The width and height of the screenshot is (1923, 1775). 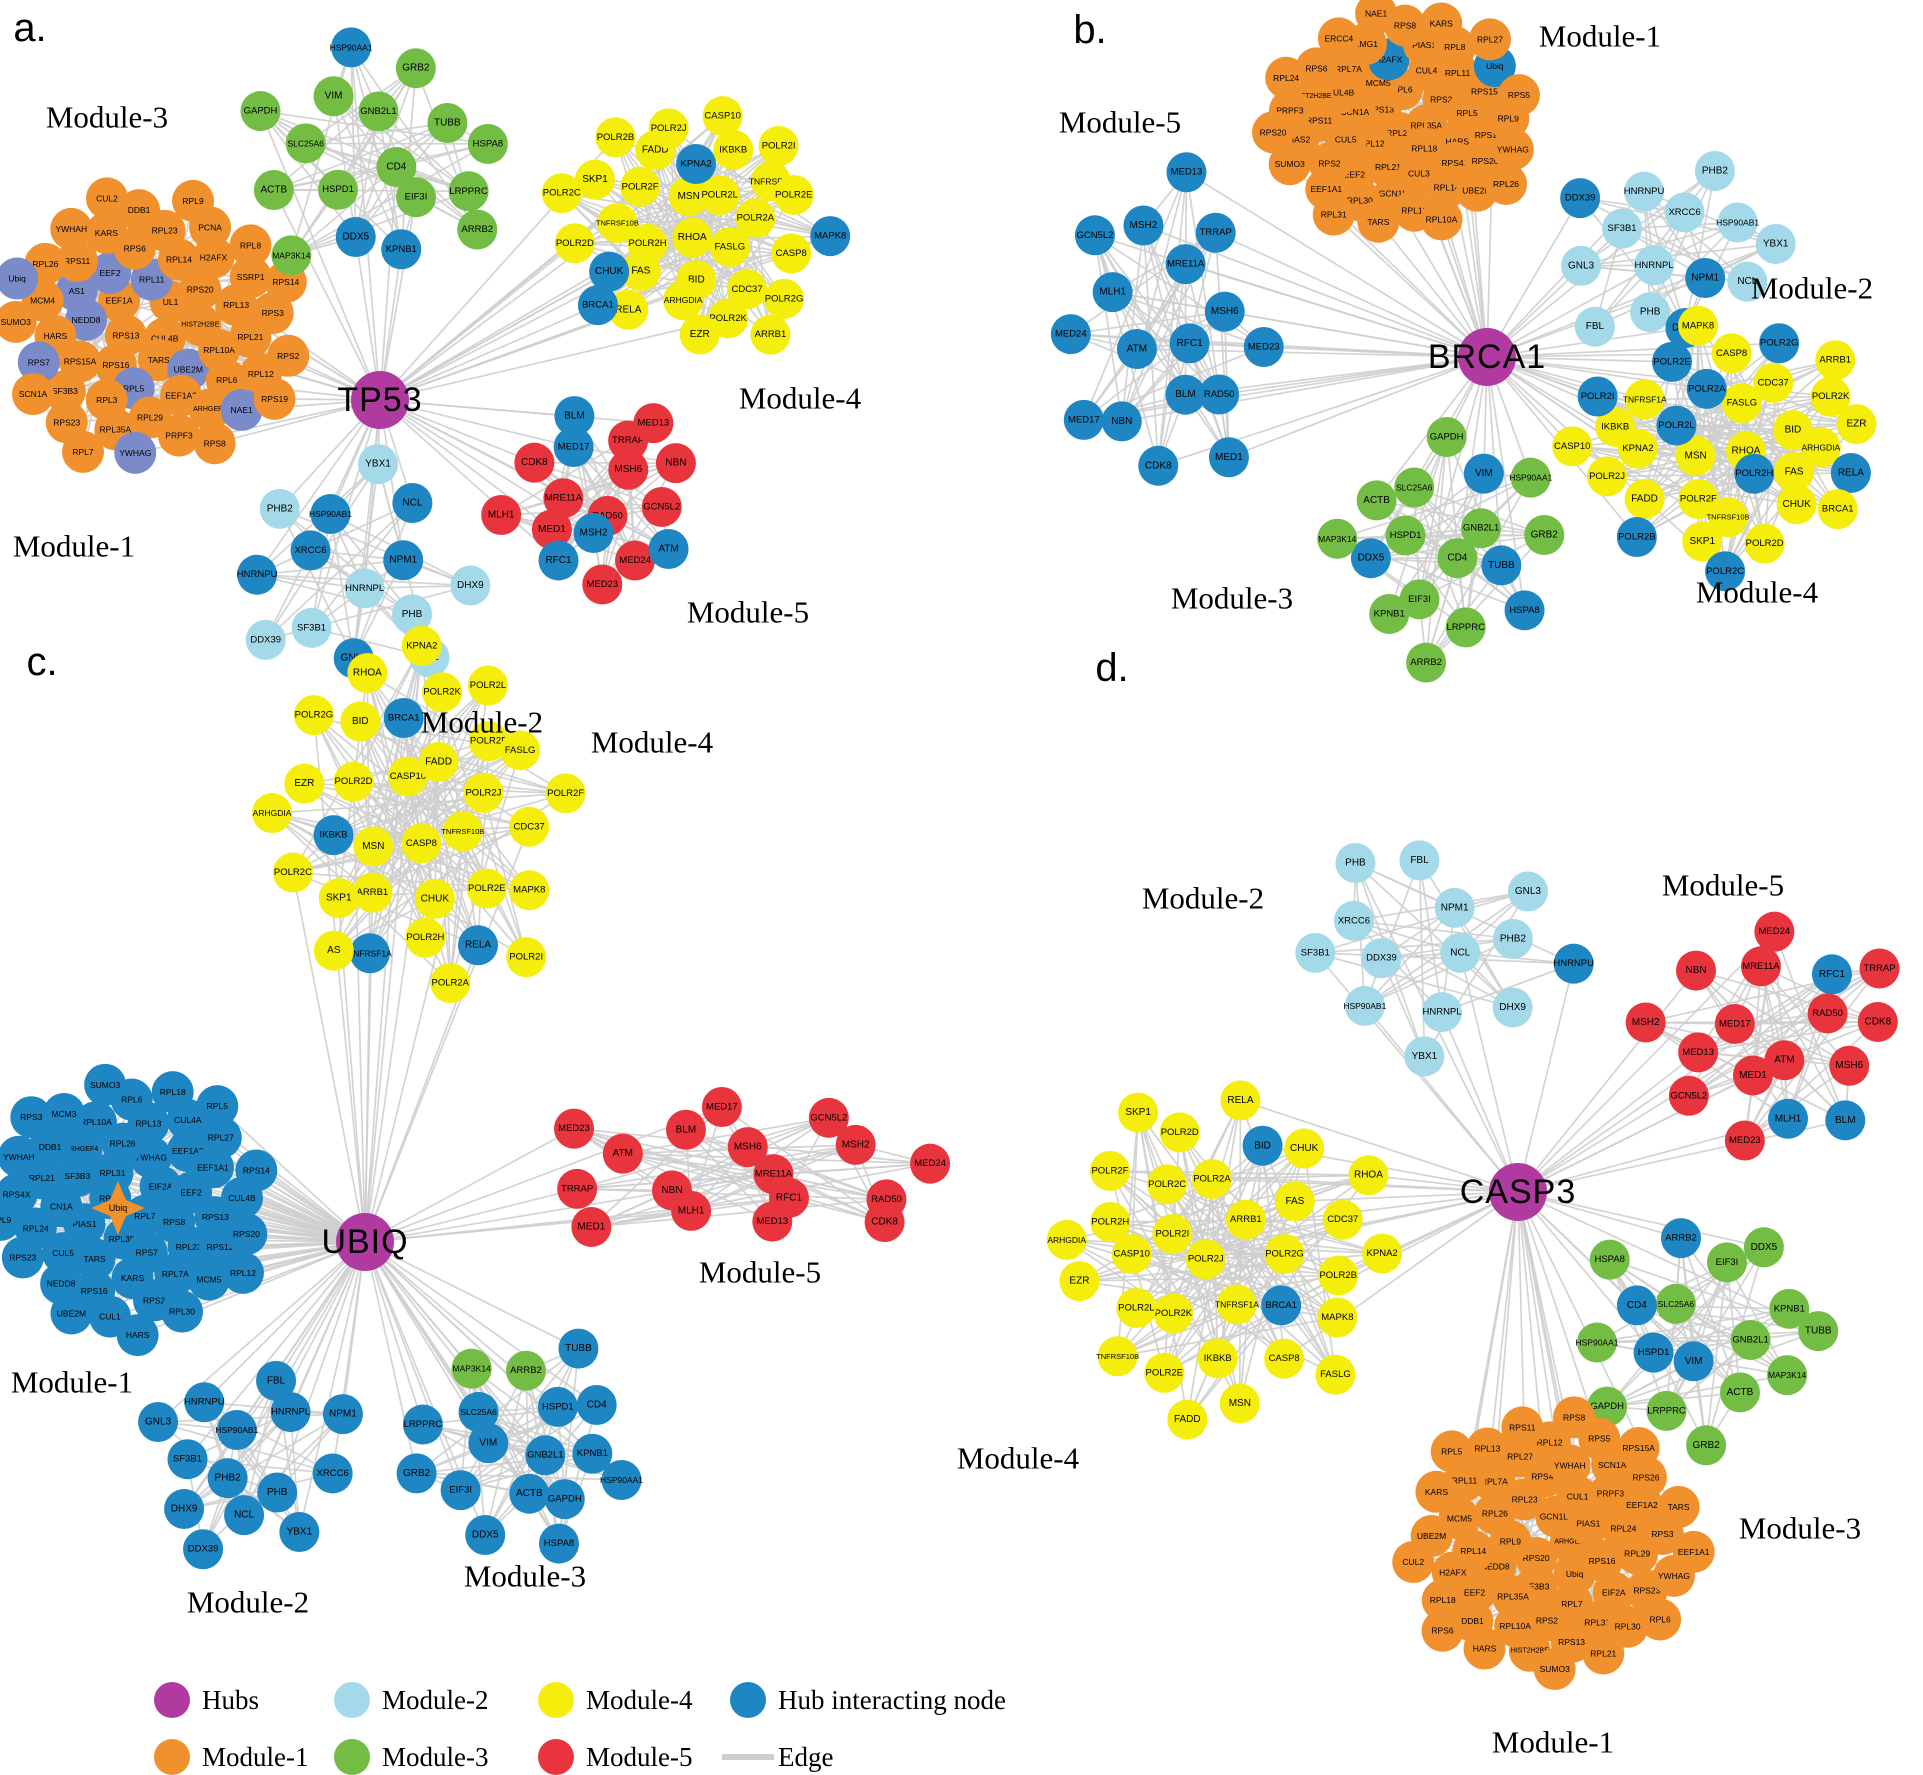 I want to click on node-POLR2B, so click(x=488, y=741).